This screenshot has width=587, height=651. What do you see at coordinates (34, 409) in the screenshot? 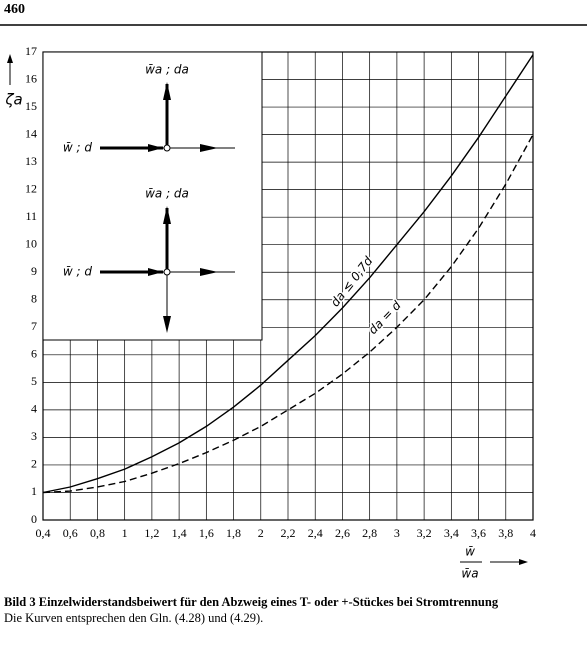
I see `y-tick-label: 4` at bounding box center [34, 409].